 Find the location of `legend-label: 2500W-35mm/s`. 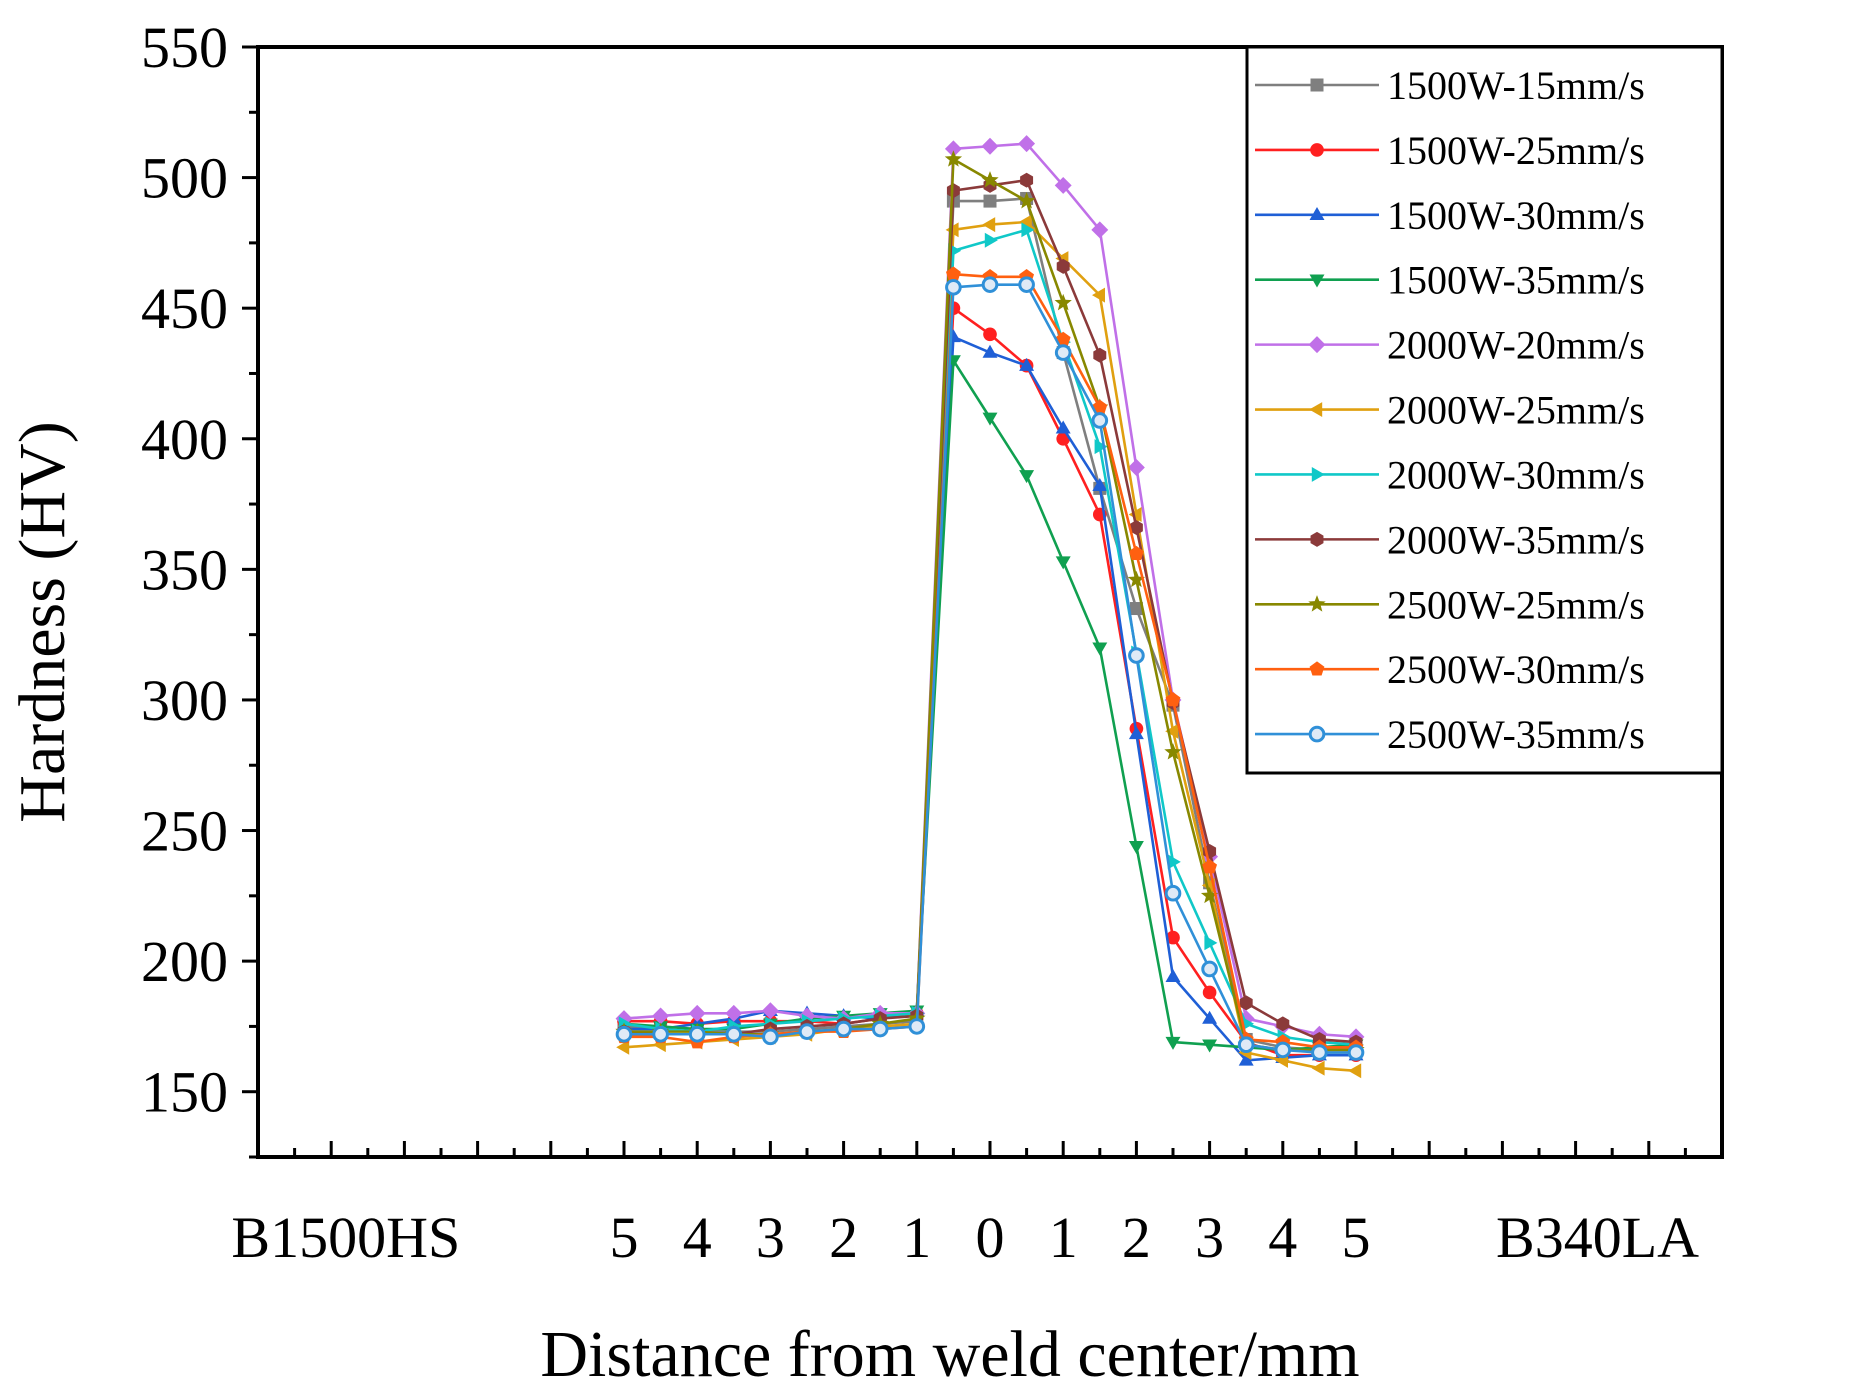

legend-label: 2500W-35mm/s is located at coordinates (1516, 734).